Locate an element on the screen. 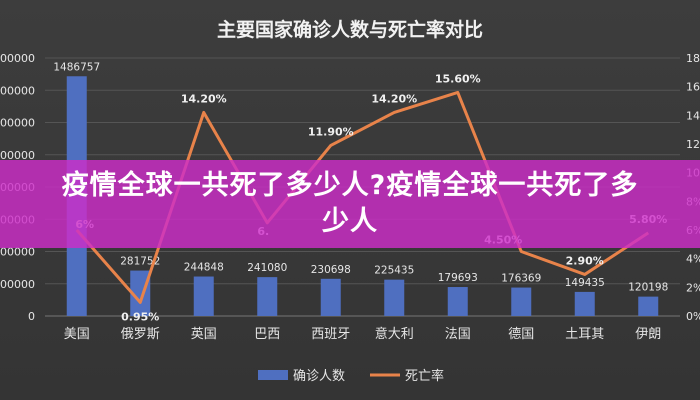  left-axis-tick-label: 200000 is located at coordinates (17, 284).